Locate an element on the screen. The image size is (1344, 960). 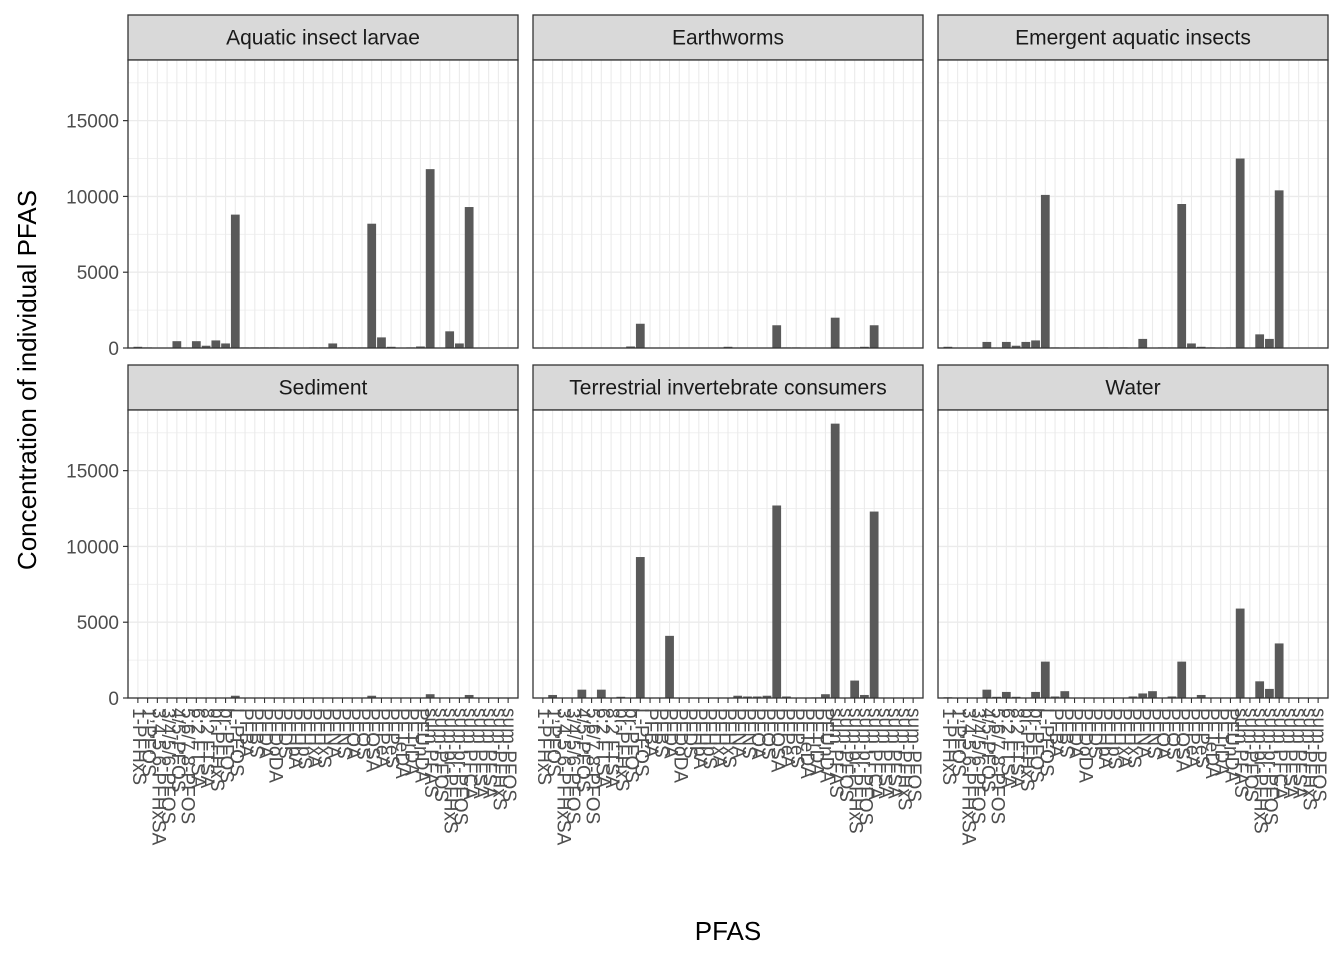
x-tick-label: 3,4,5,6-PFHxSA is located at coordinates (157, 777).